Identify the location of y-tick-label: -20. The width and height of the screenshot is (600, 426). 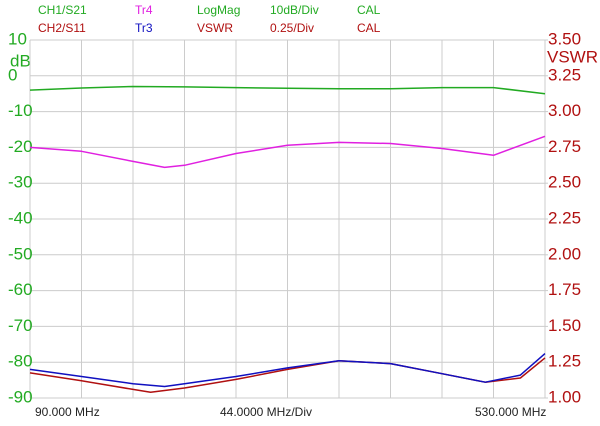
(20, 146).